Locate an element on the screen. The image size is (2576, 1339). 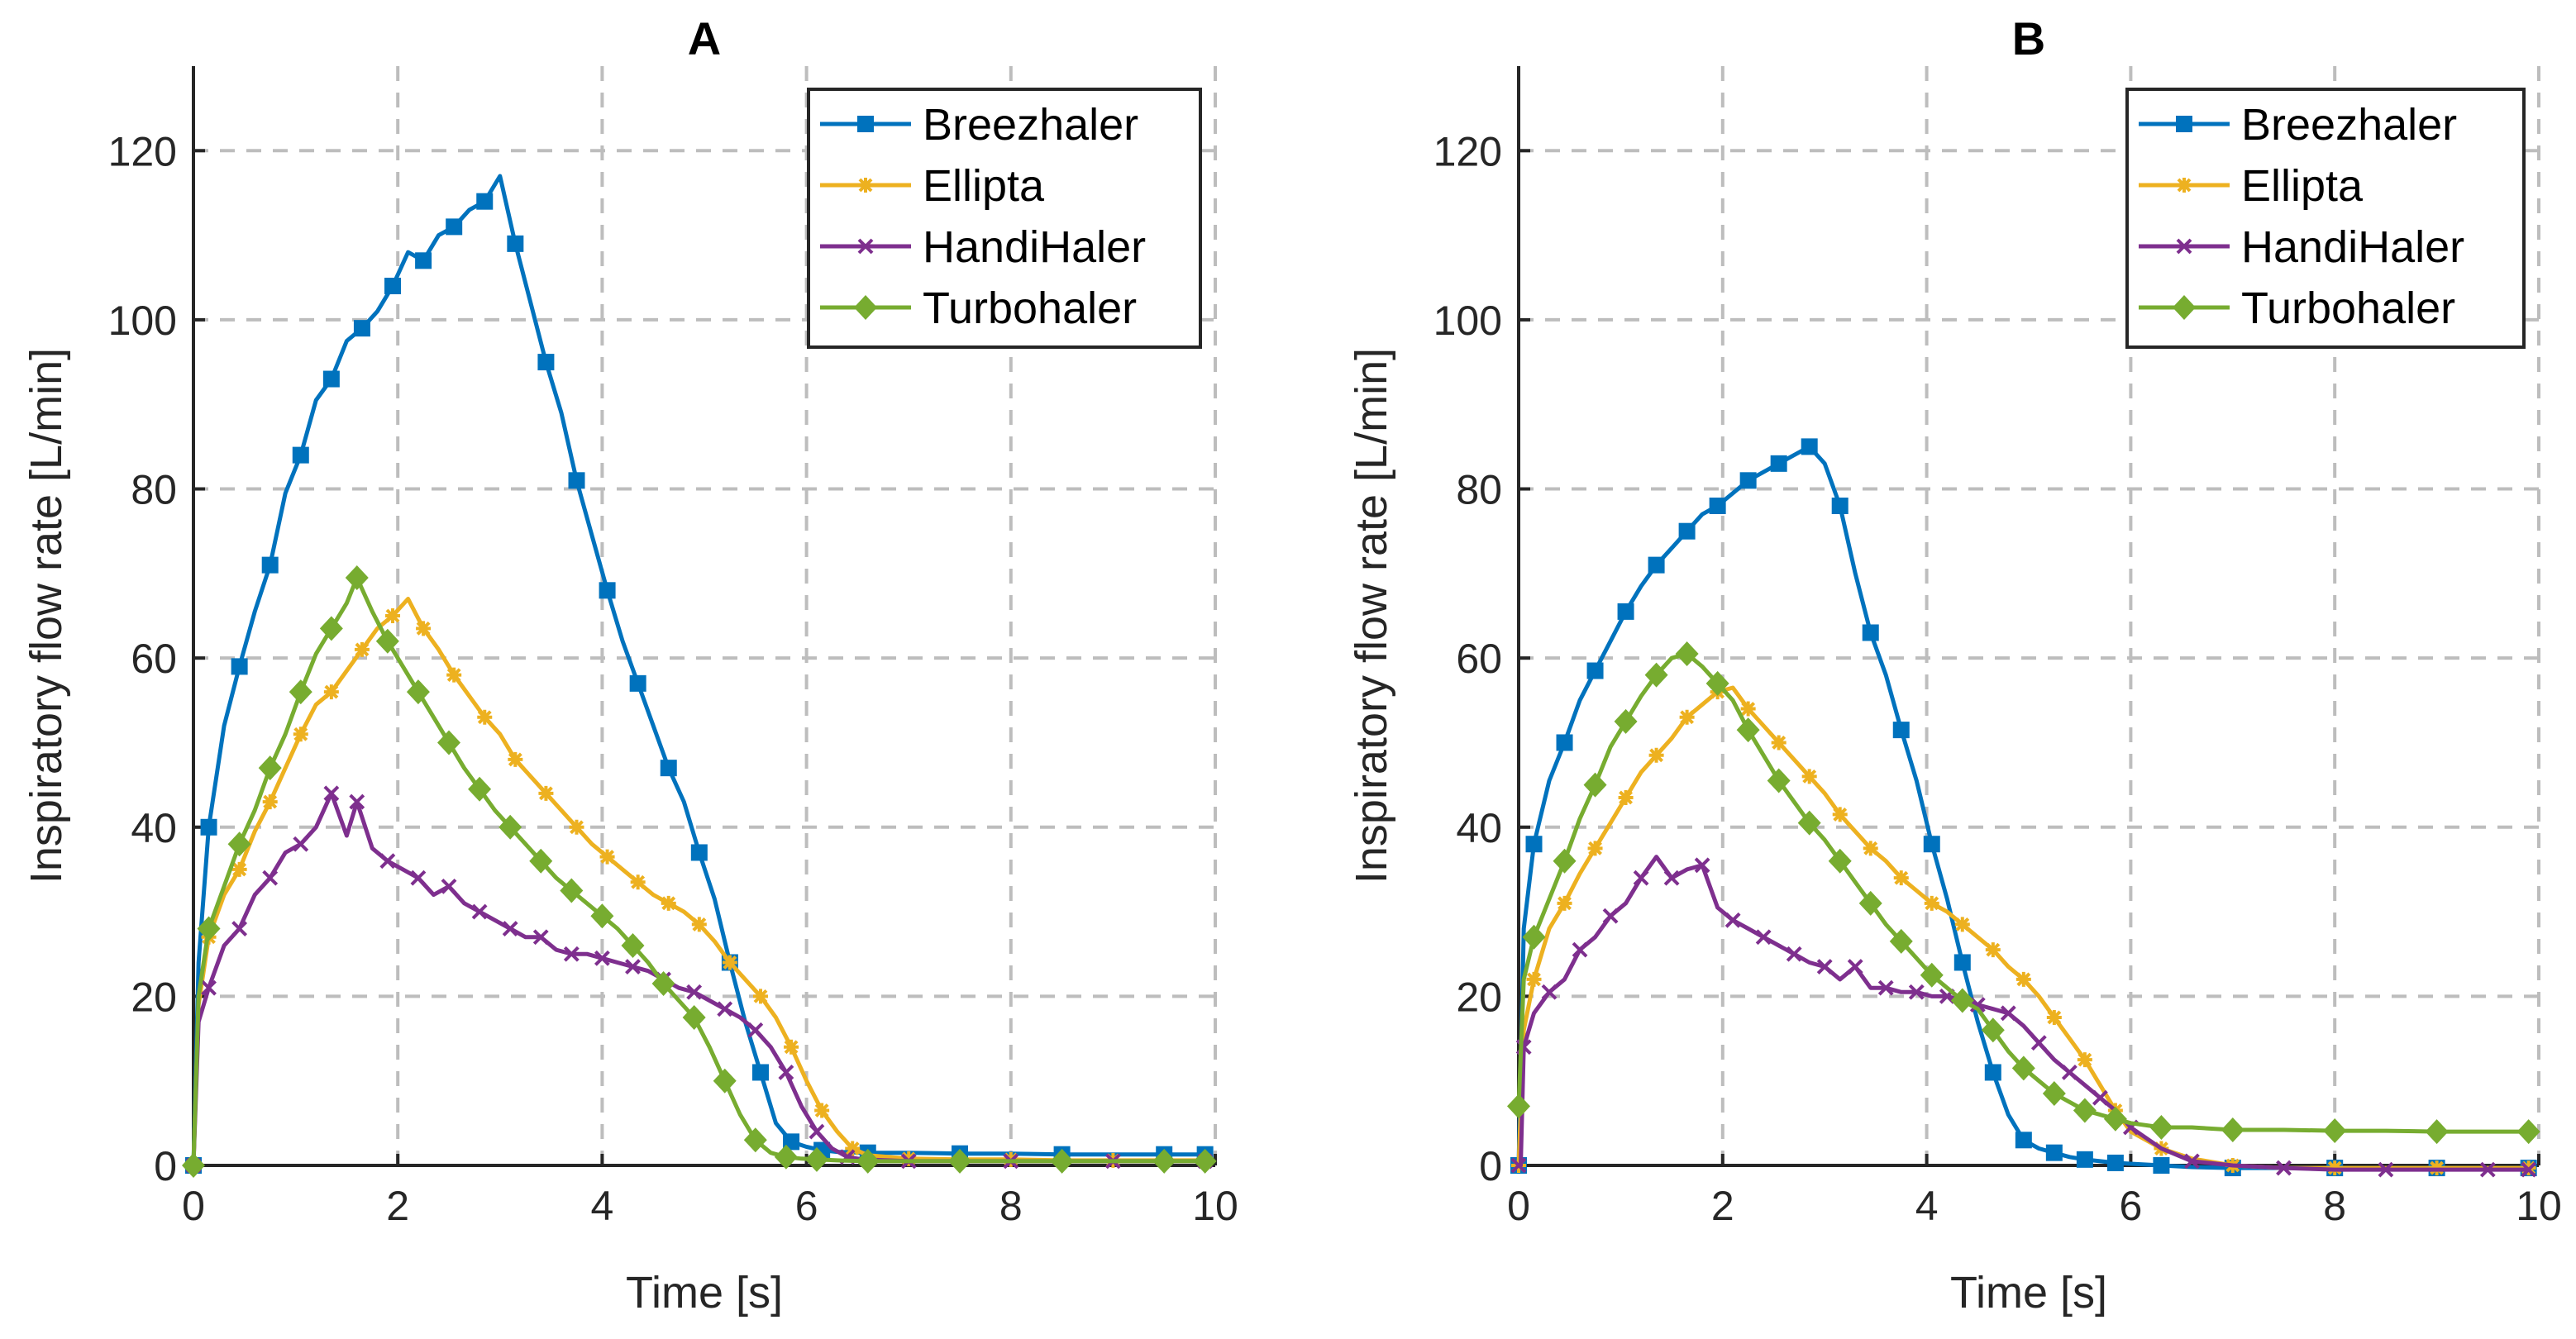
legend-box is located at coordinates (2325, 218).